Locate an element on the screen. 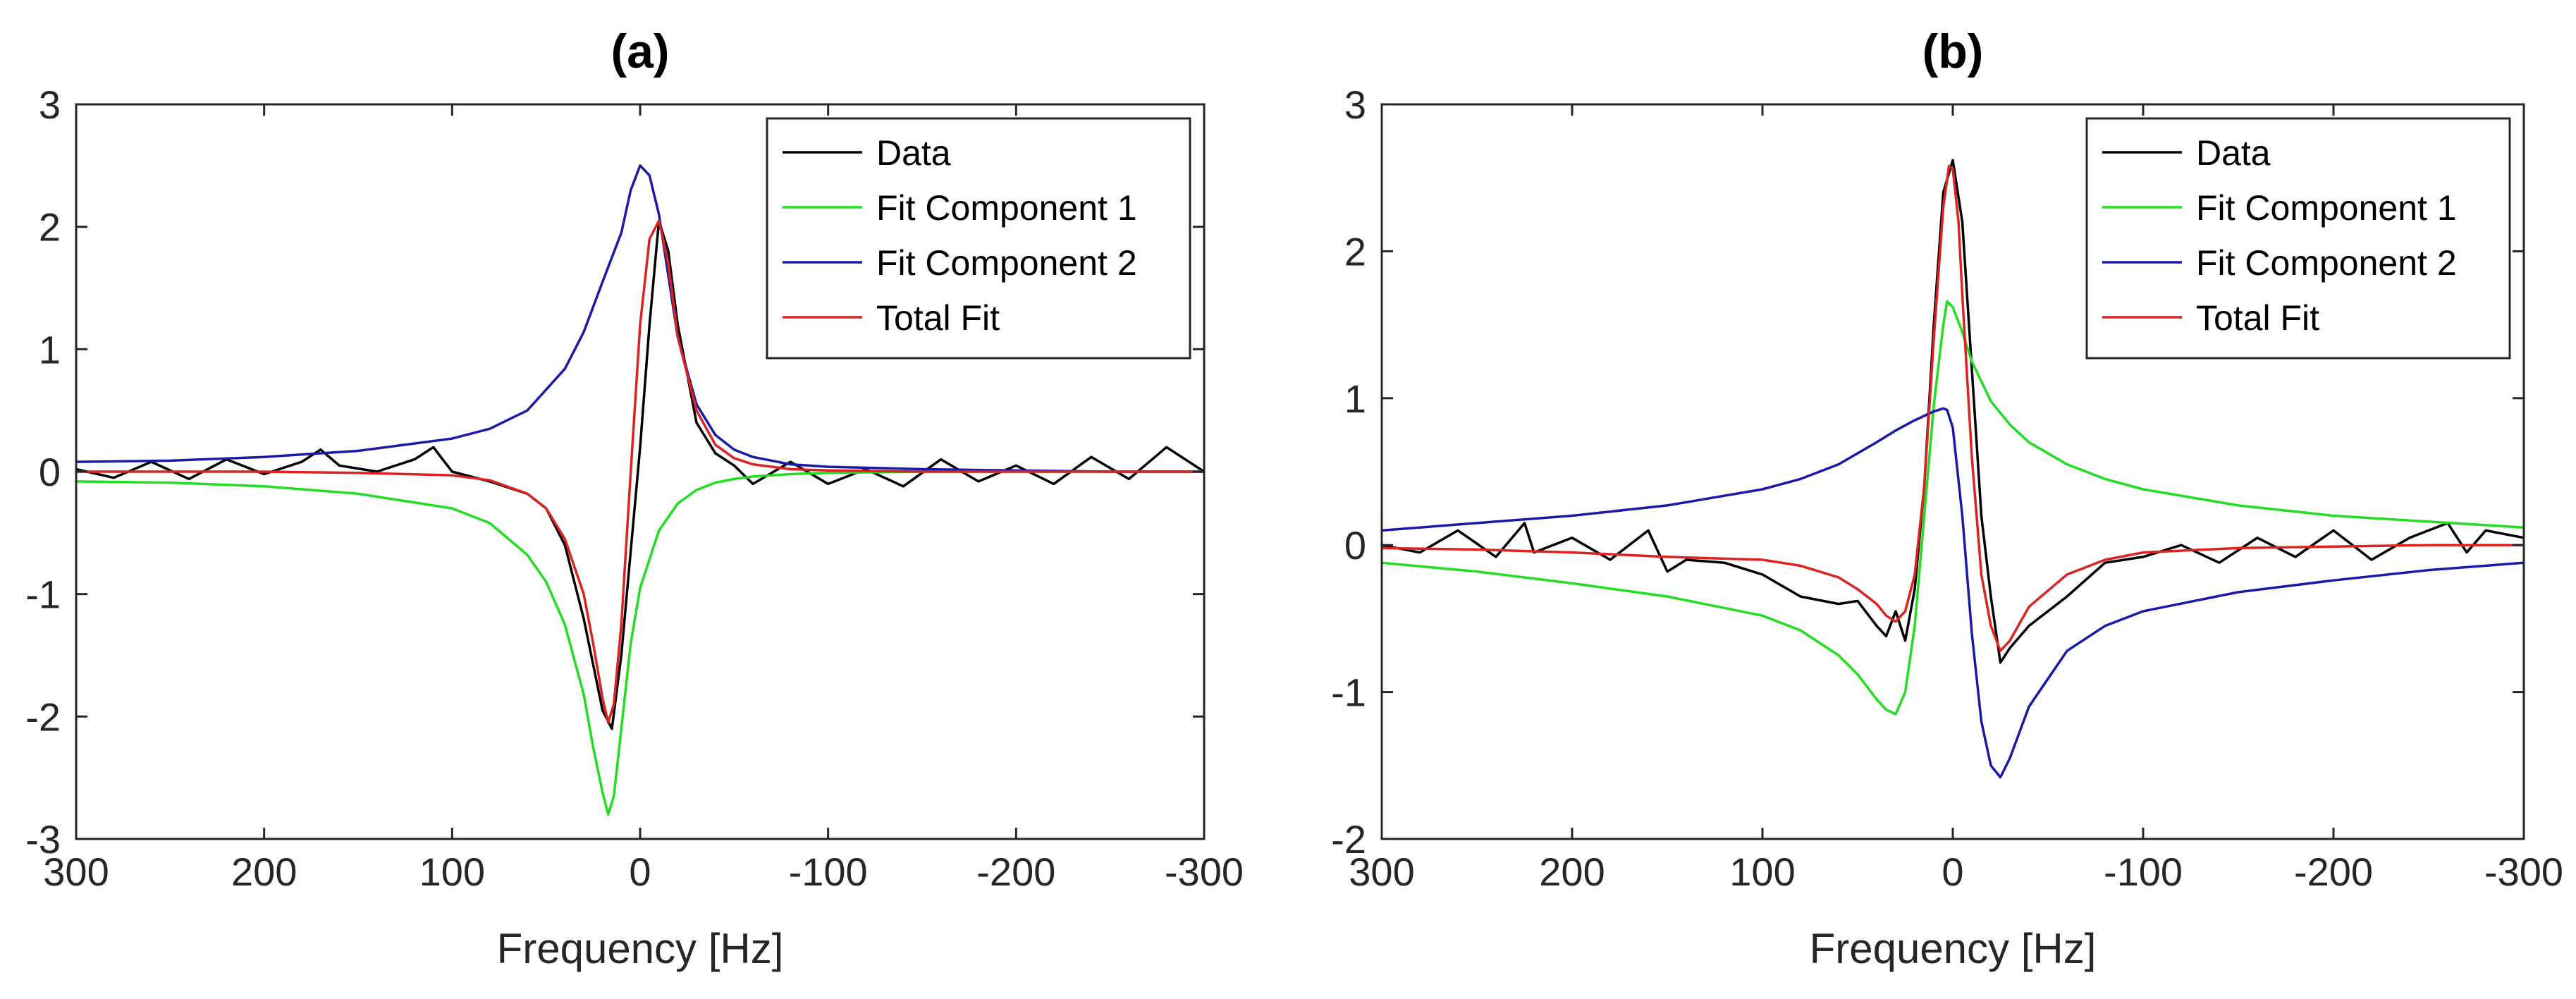 Image resolution: width=2576 pixels, height=999 pixels. y-tick-label: -3 is located at coordinates (43, 839).